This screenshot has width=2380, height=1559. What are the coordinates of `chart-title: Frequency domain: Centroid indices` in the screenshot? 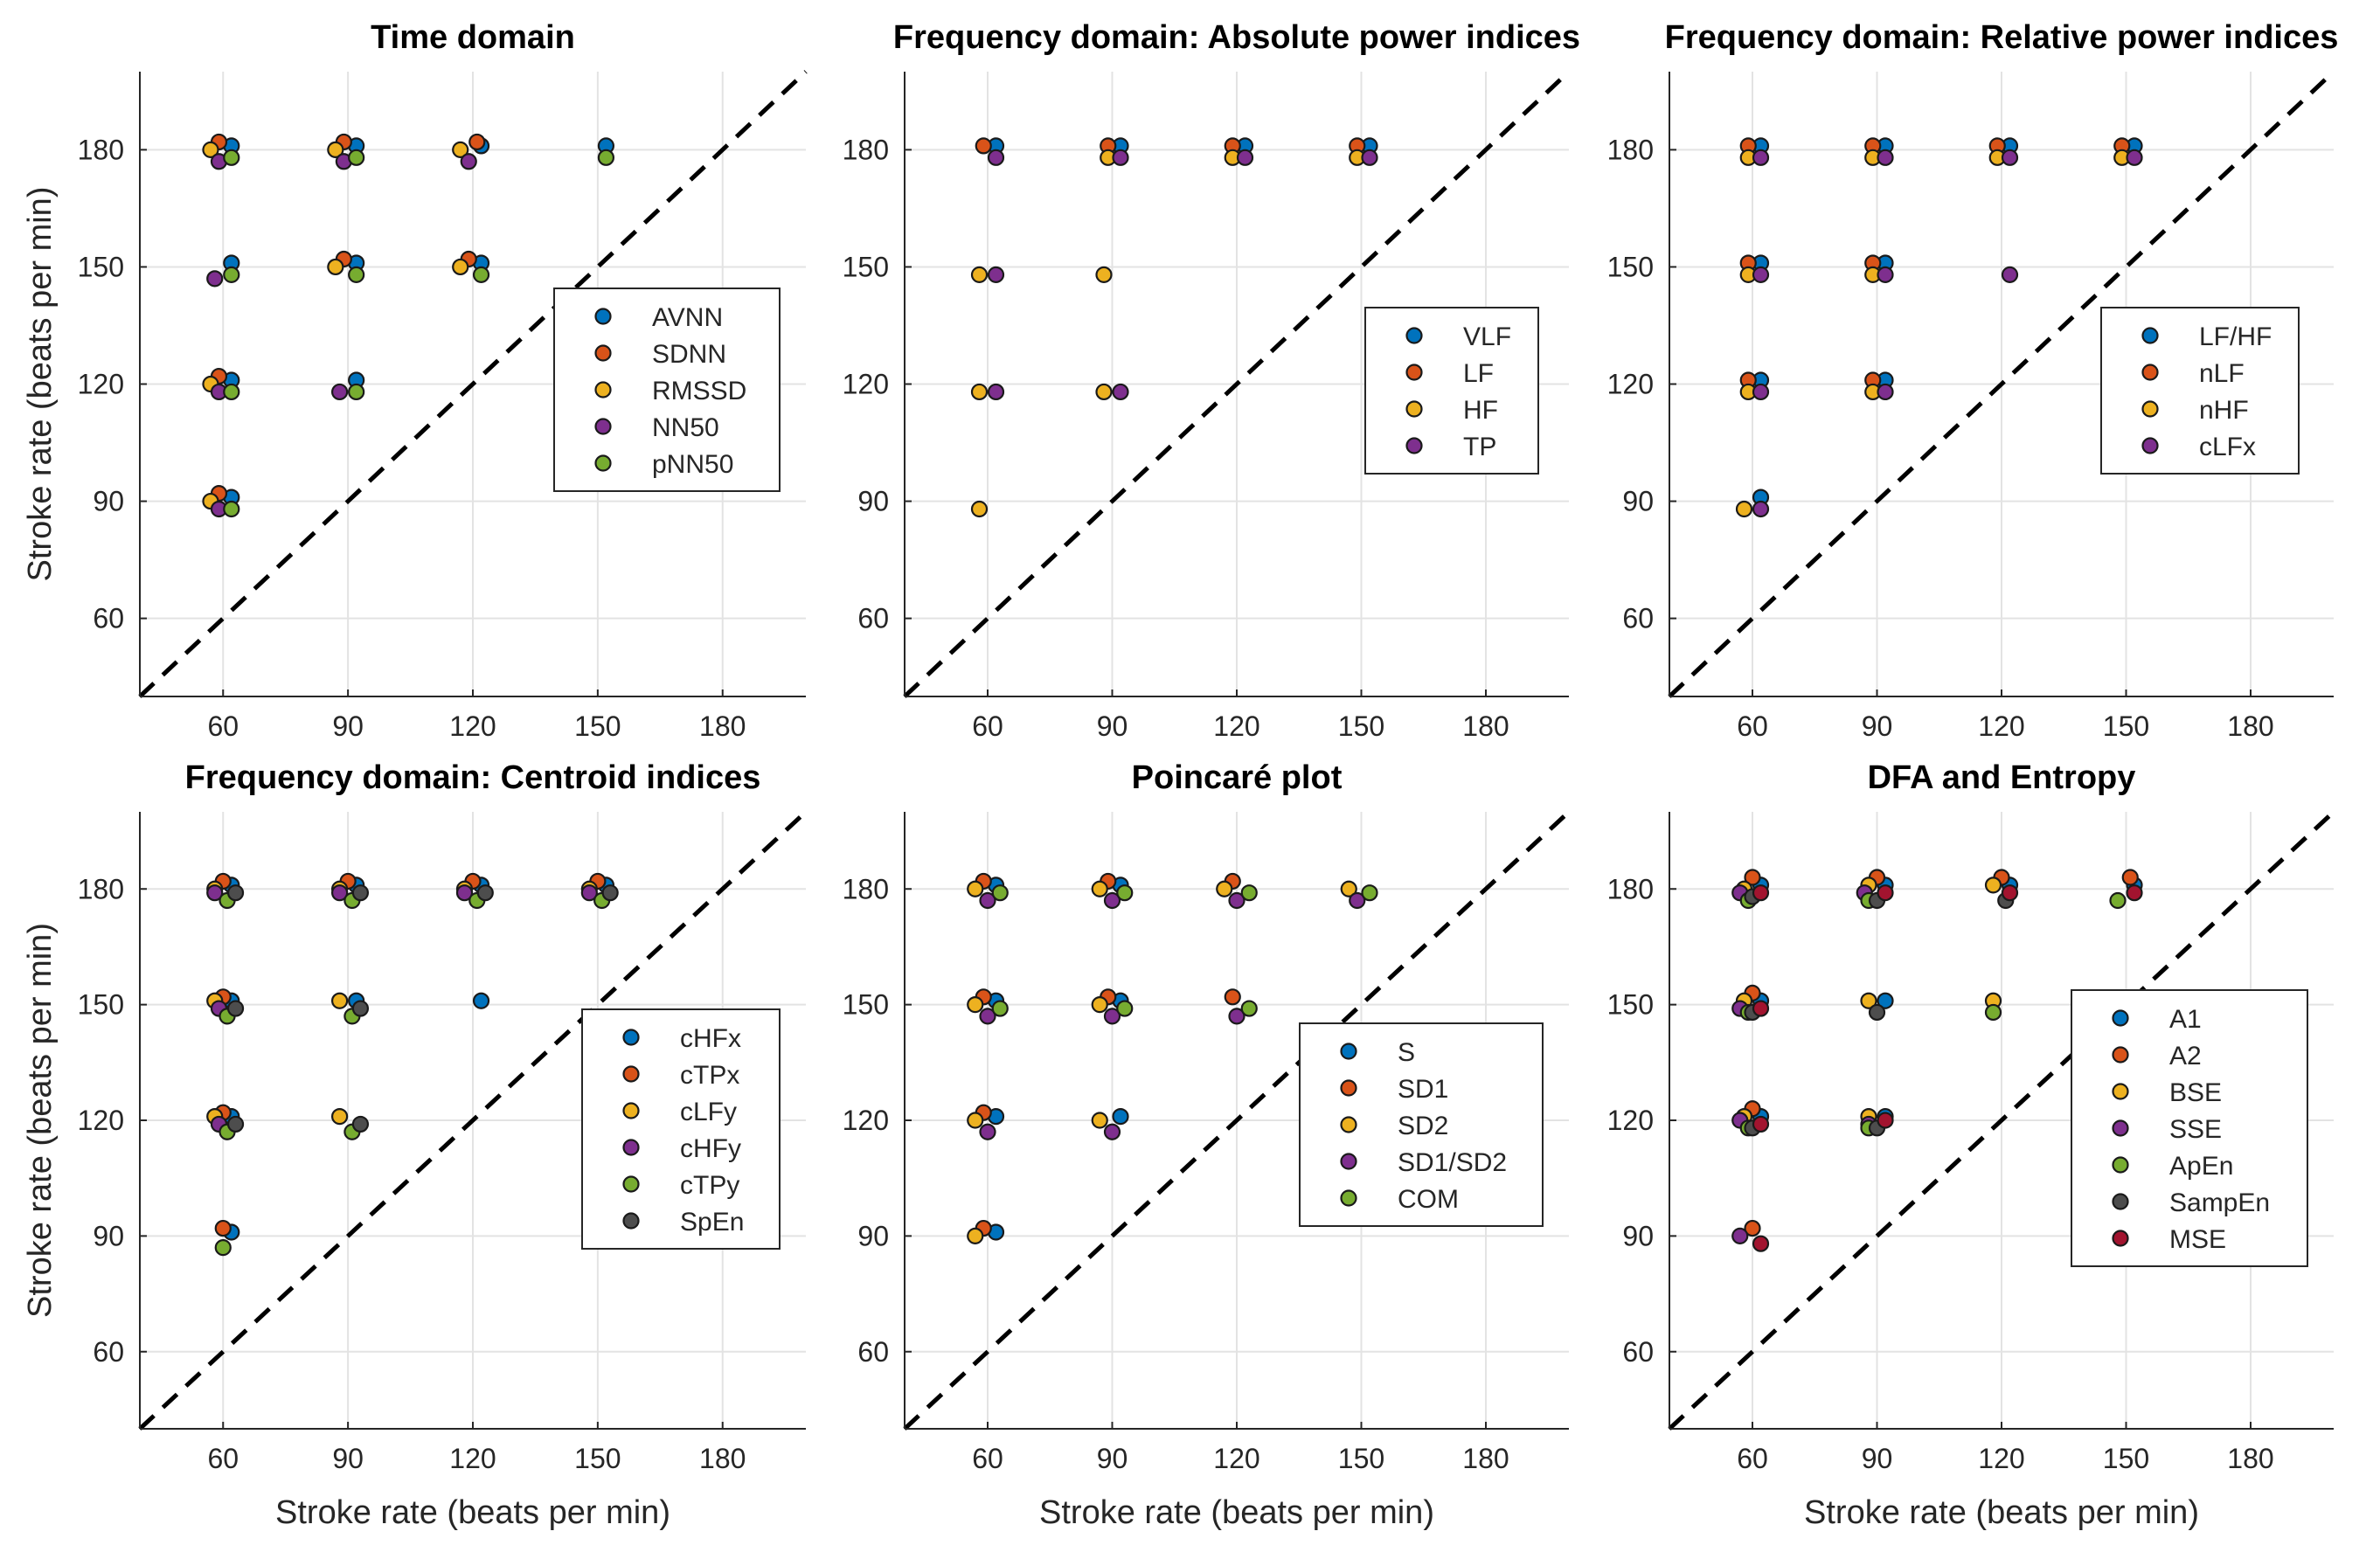 It's located at (473, 777).